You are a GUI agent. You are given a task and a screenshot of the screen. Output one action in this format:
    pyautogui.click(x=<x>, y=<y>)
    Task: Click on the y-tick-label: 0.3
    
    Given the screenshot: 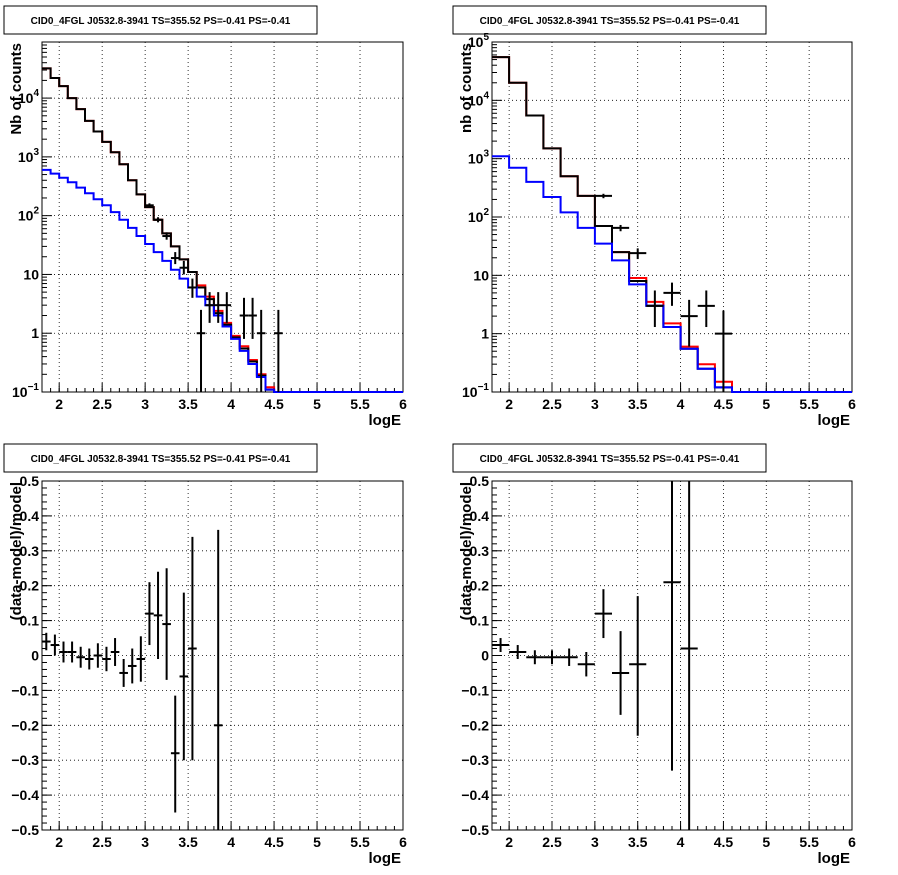 What is the action you would take?
    pyautogui.click(x=480, y=551)
    